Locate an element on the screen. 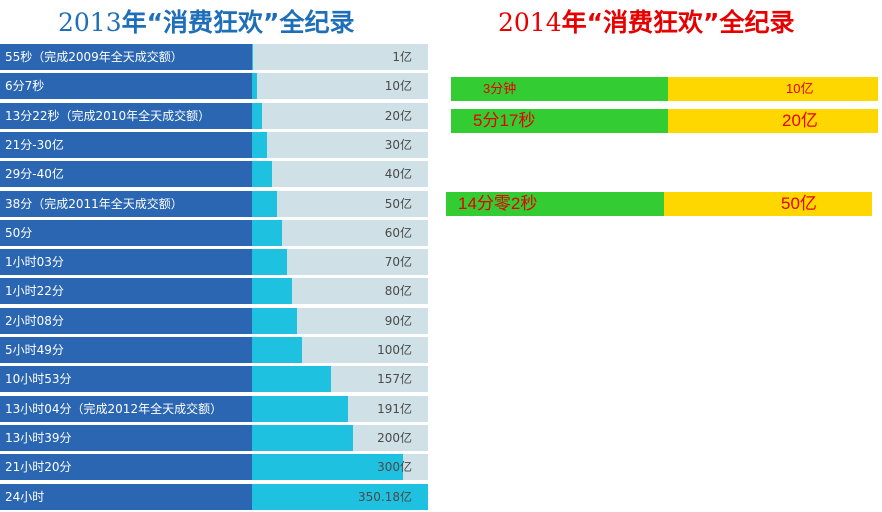 The height and width of the screenshot is (512, 882). bar-row: 13小时39分 200亿 is located at coordinates (214, 437).